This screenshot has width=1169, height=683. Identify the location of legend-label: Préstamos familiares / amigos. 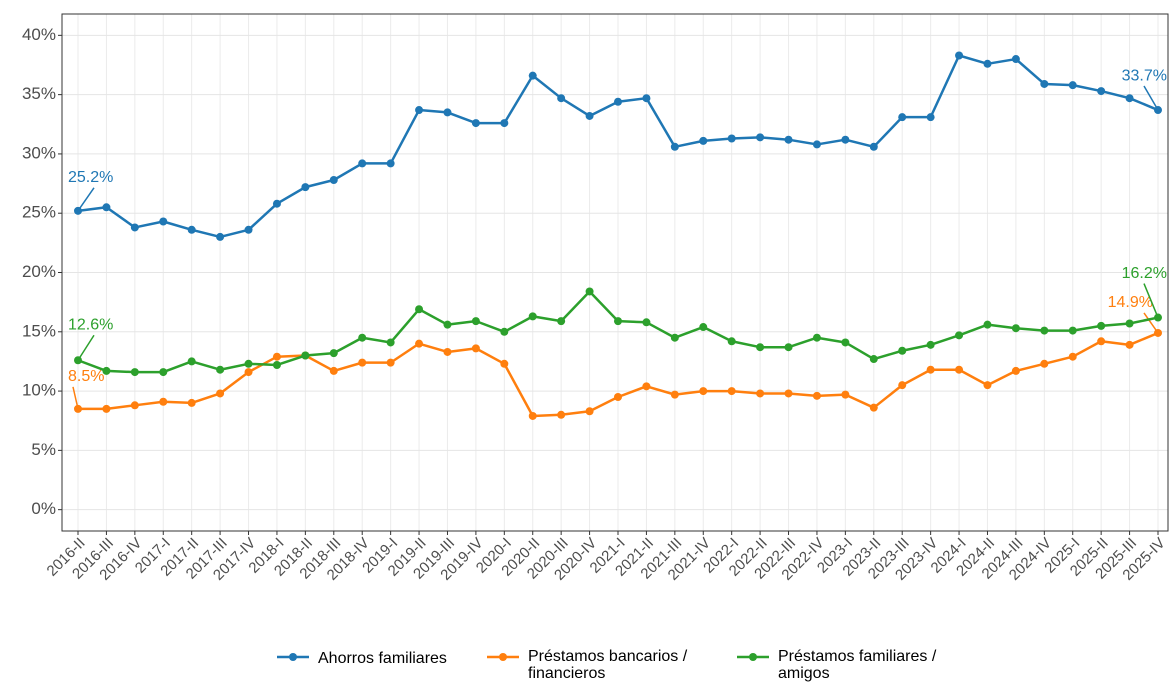
(857, 665).